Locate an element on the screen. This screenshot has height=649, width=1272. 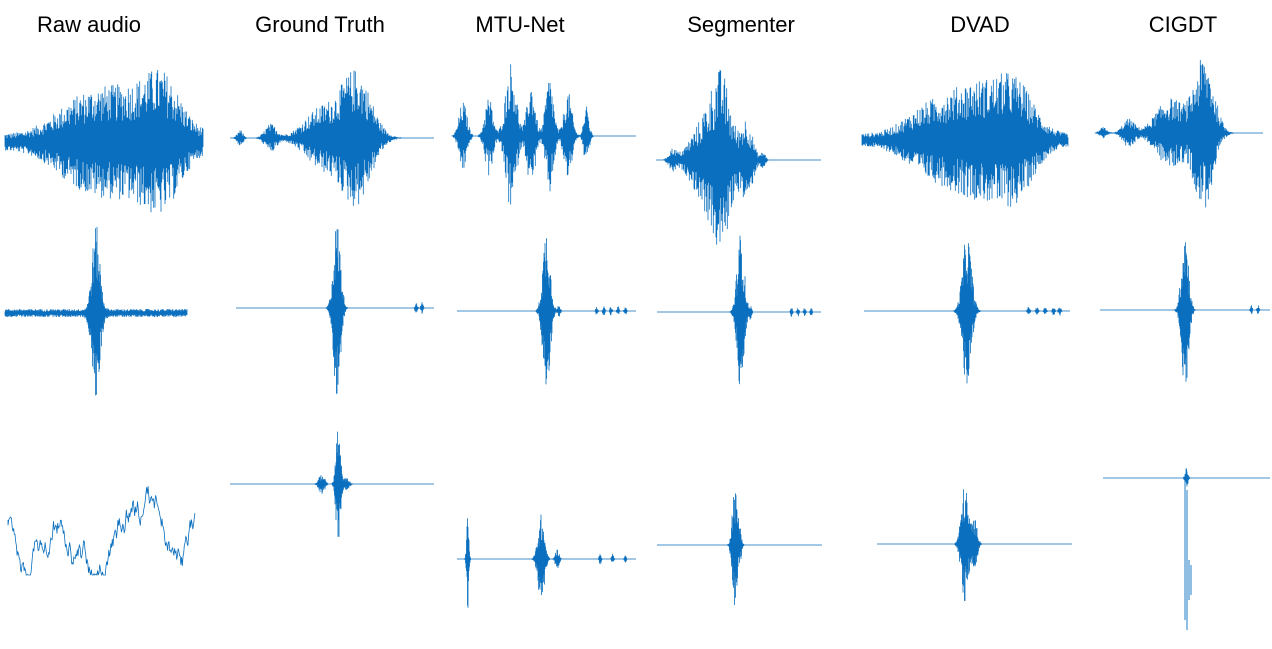
wave-r3-mtu is located at coordinates (546, 561).